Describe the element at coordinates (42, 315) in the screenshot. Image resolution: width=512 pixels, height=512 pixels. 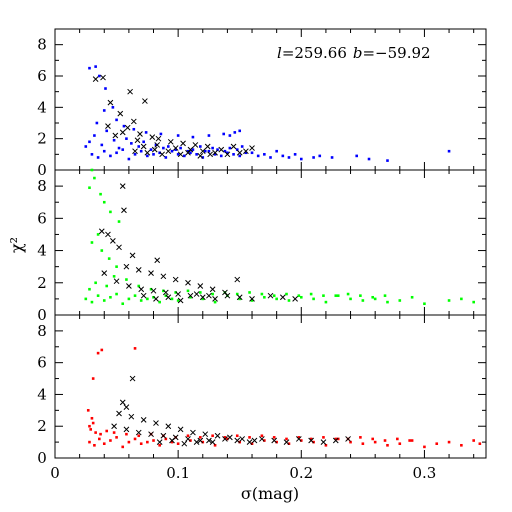
I see `y-tick-label: 0` at that location.